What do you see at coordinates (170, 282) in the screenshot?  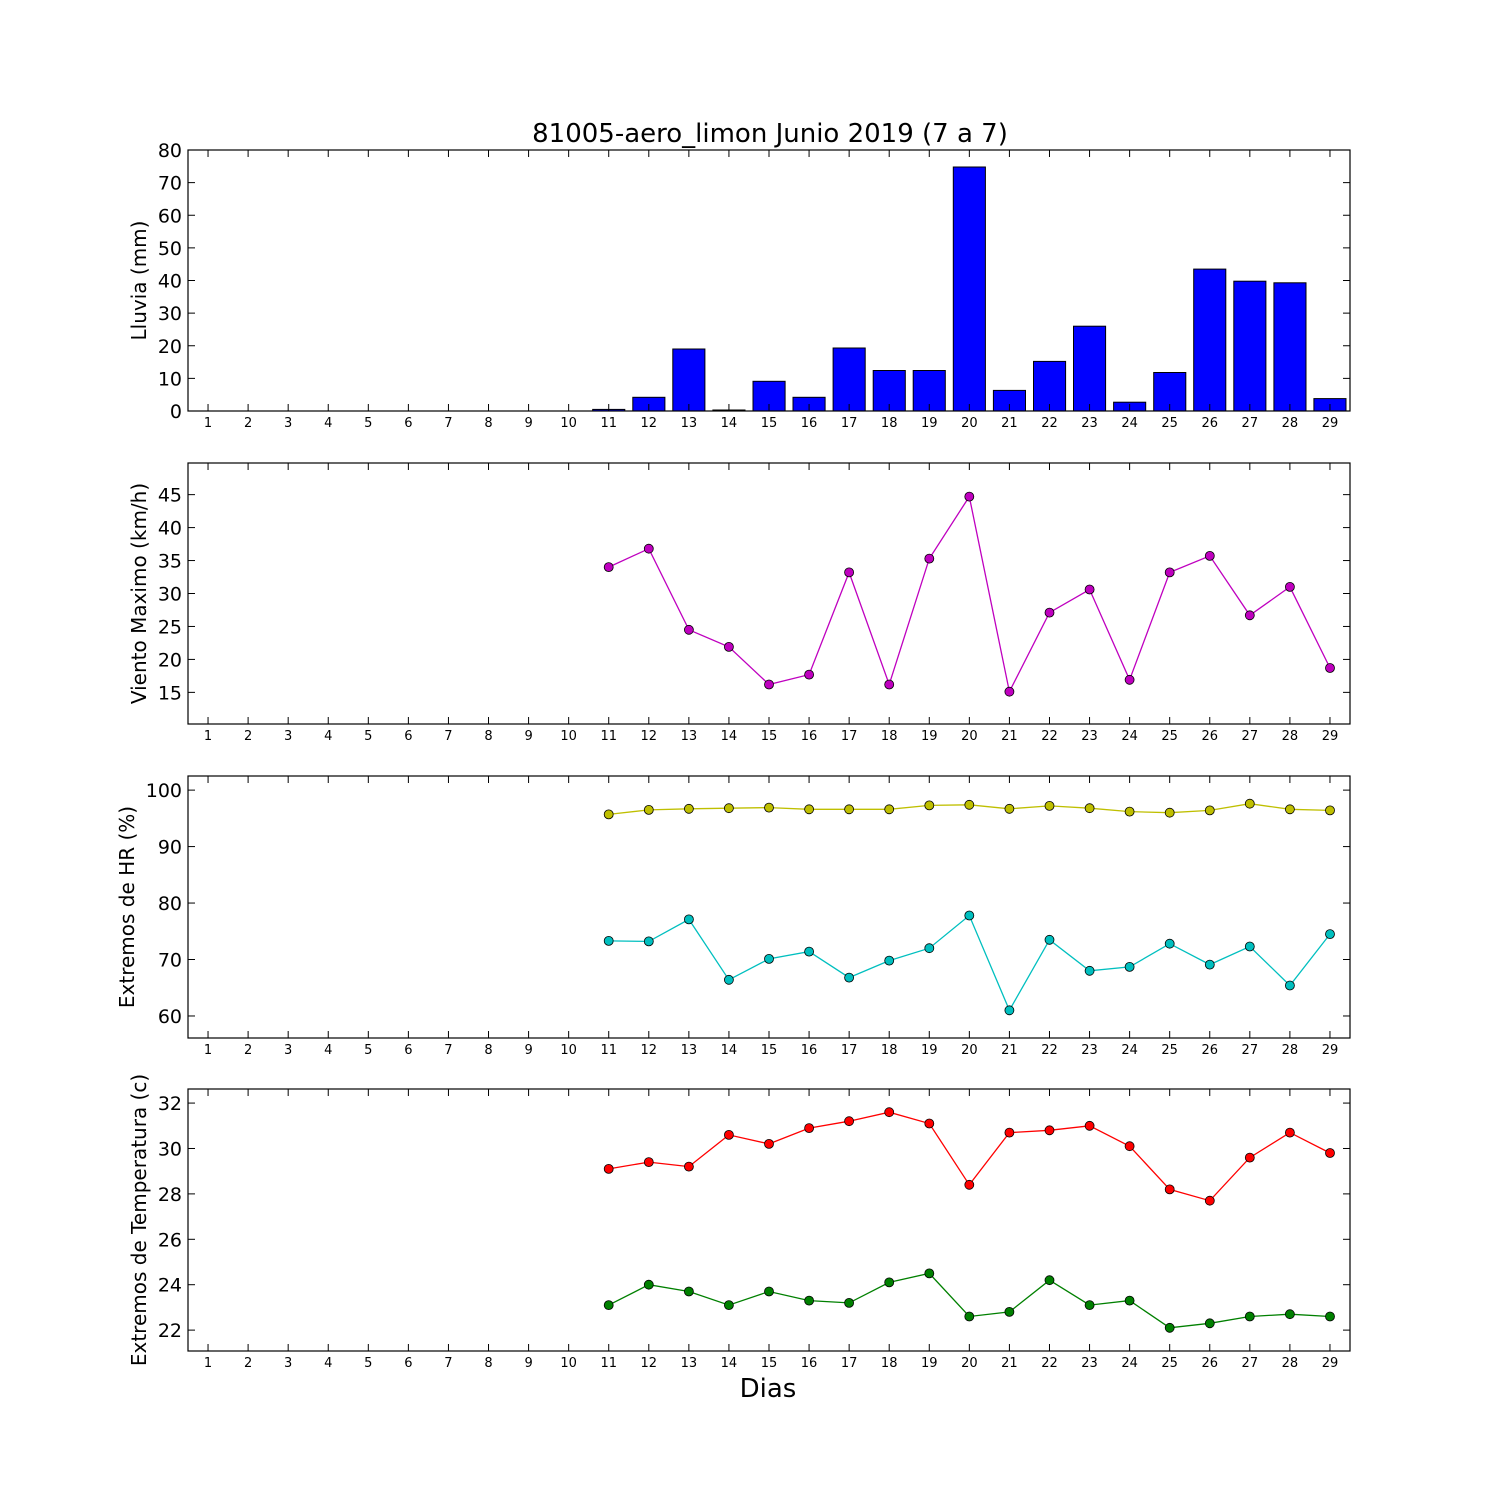 I see `y-tick-label: 40` at bounding box center [170, 282].